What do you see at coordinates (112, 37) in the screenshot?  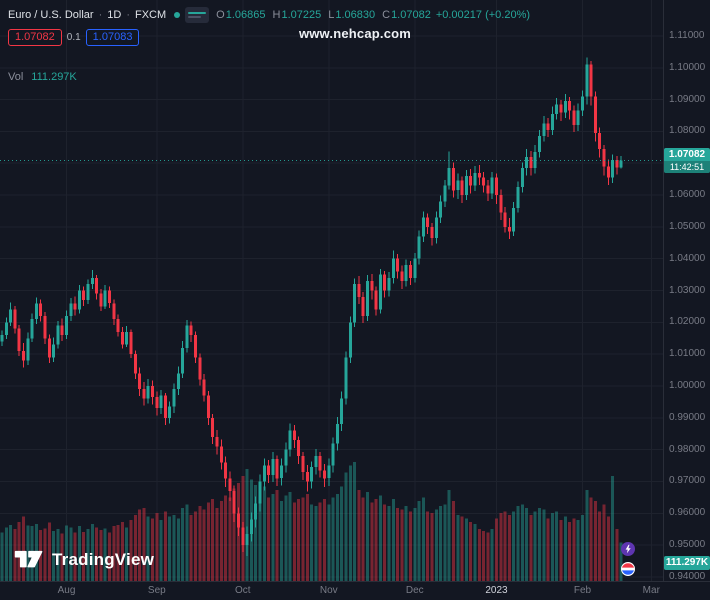 I see `buy-price-button: 1.07083` at bounding box center [112, 37].